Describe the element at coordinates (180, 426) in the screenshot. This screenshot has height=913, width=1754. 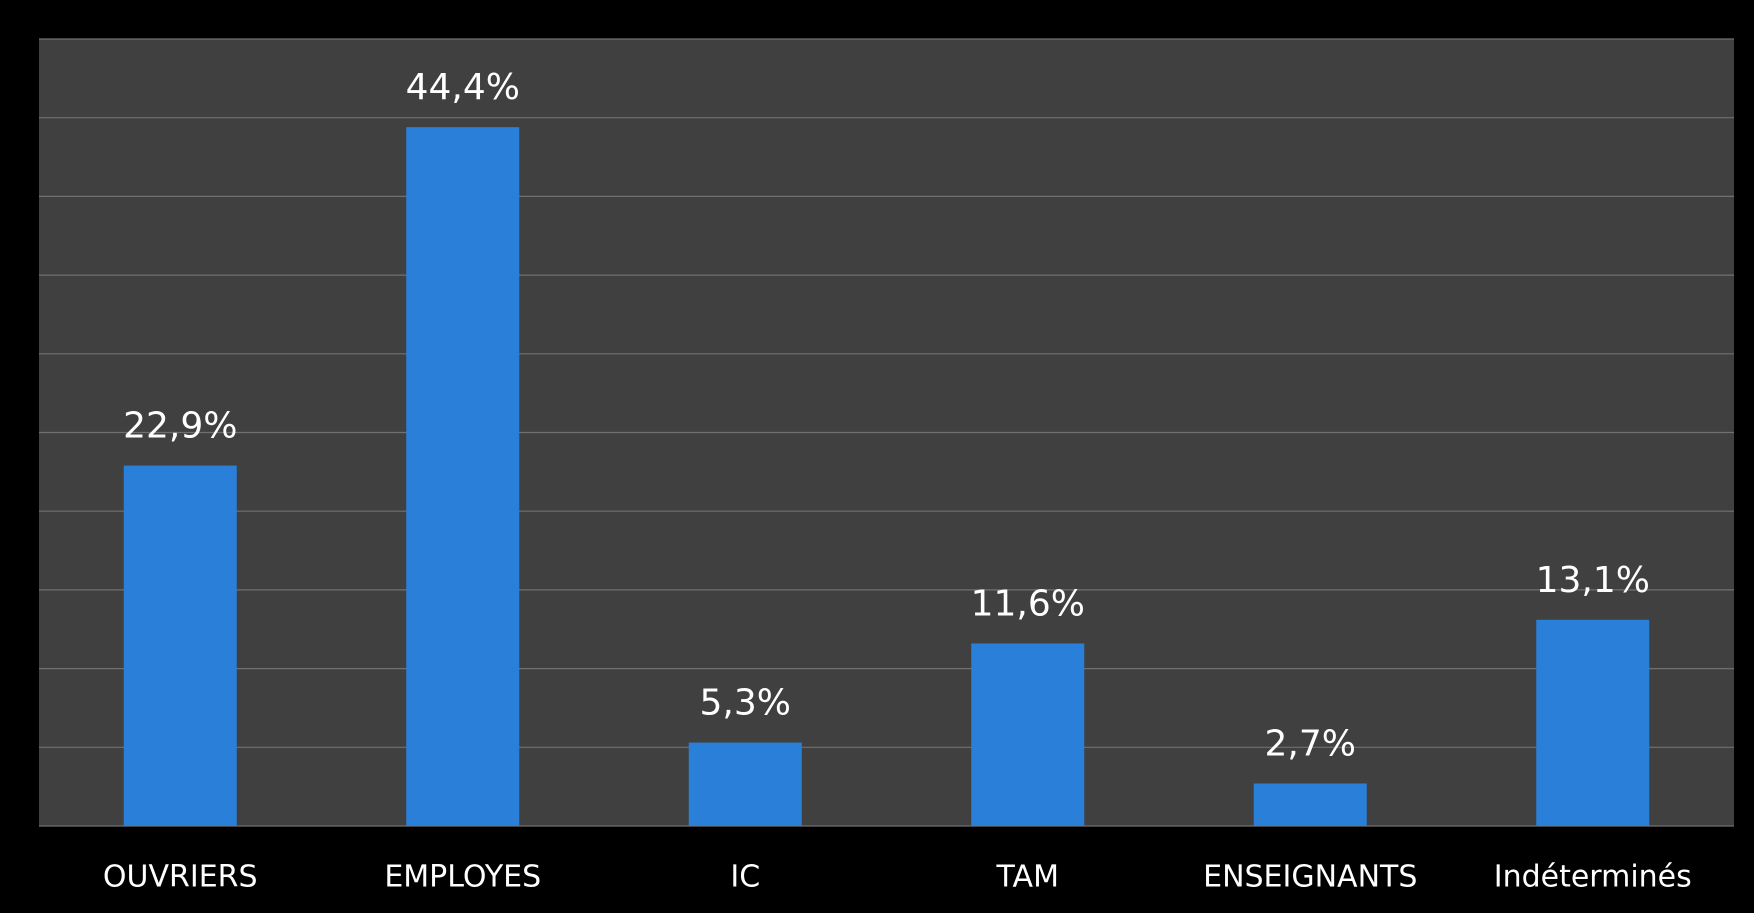
I see `data-label: 22,9%` at that location.